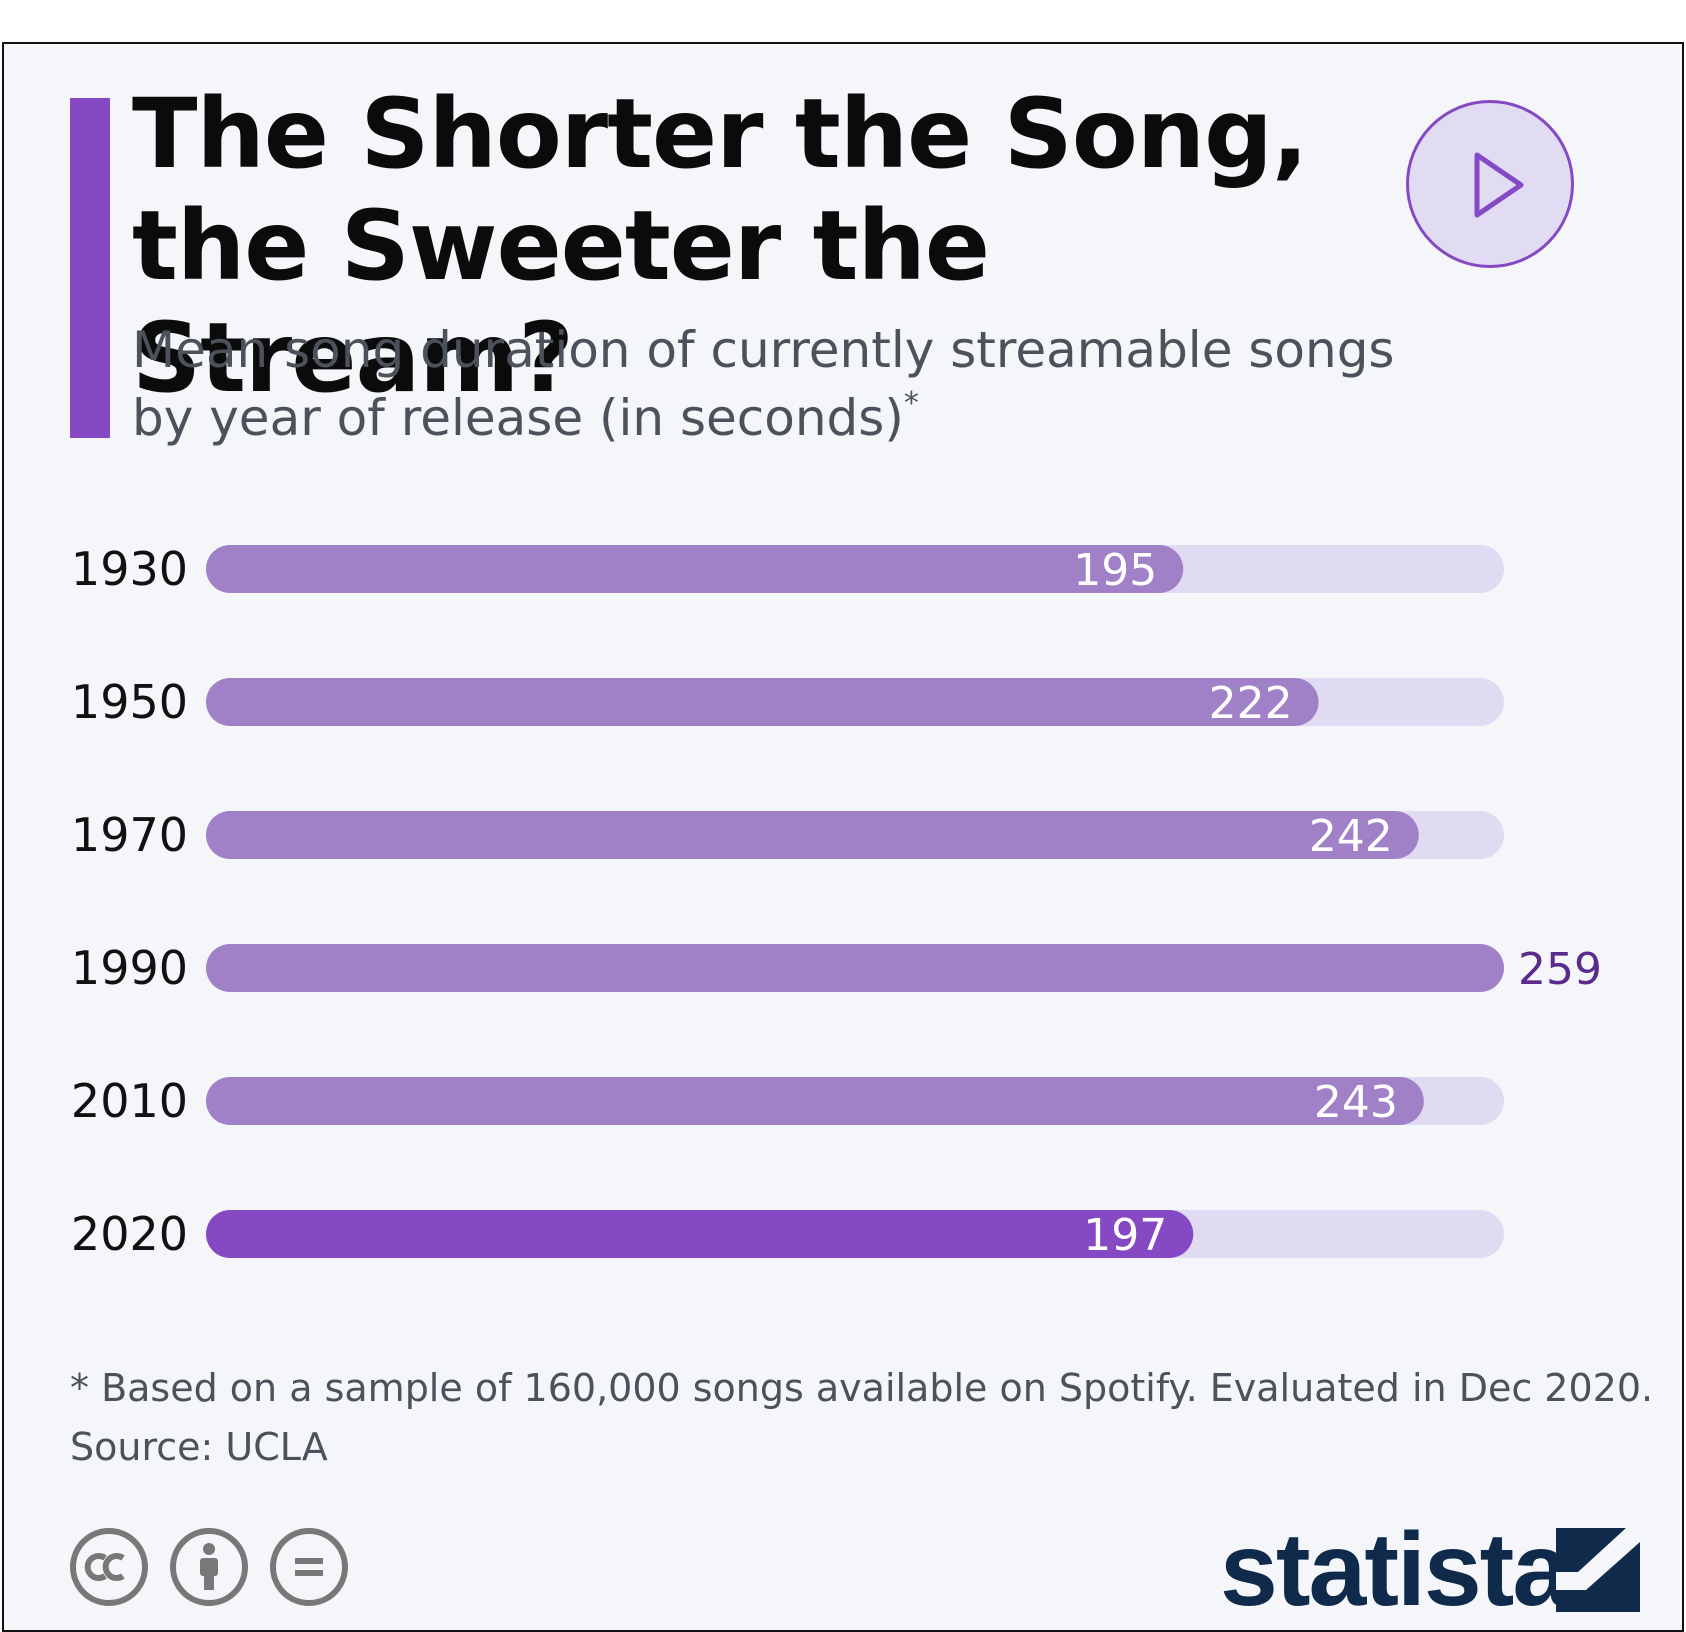 The width and height of the screenshot is (1686, 1632). I want to click on value-label: 243, so click(1356, 1102).